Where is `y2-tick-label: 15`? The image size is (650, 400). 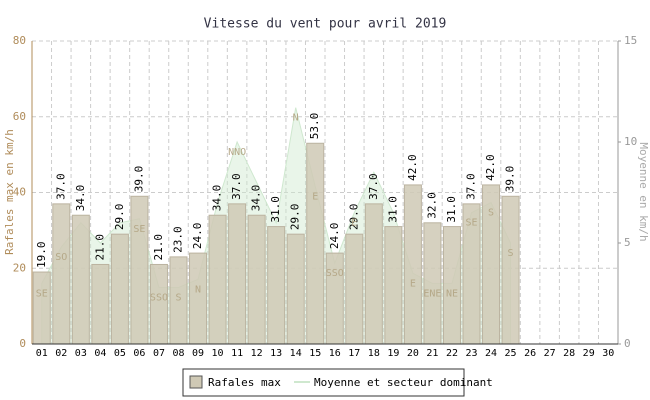
y2-tick-label: 15 is located at coordinates (630, 40).